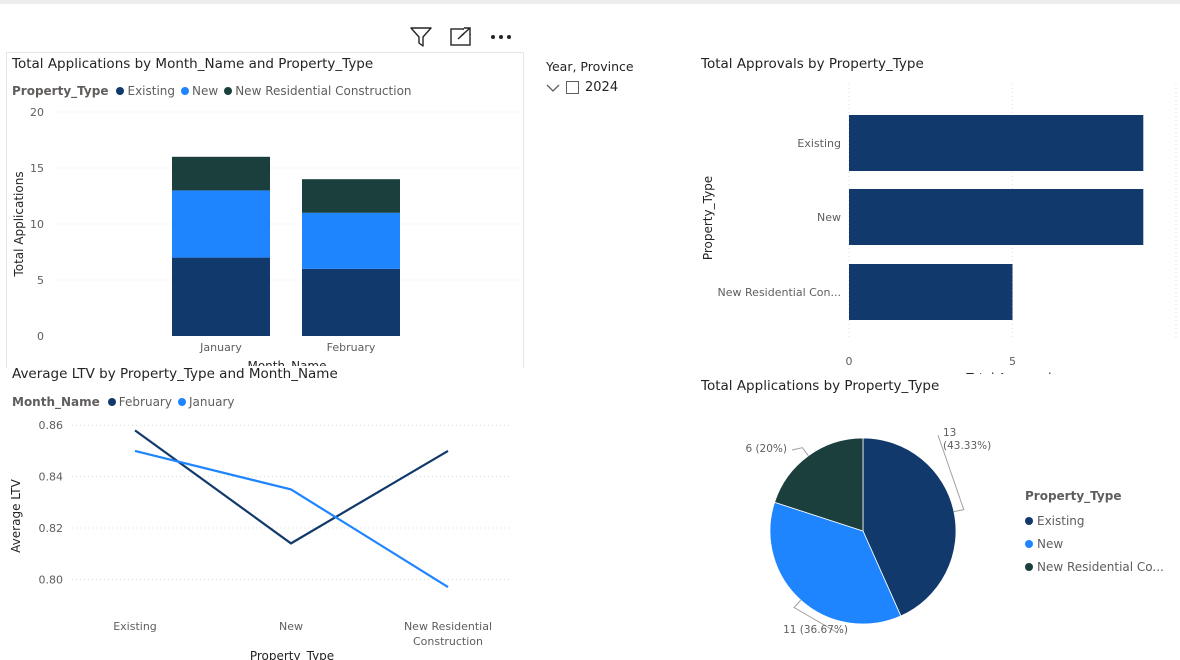 This screenshot has height=660, width=1180. I want to click on applications-pie-chart: 13(43.33%) 11 (36.67%) 6 (20%), so click(868, 531).